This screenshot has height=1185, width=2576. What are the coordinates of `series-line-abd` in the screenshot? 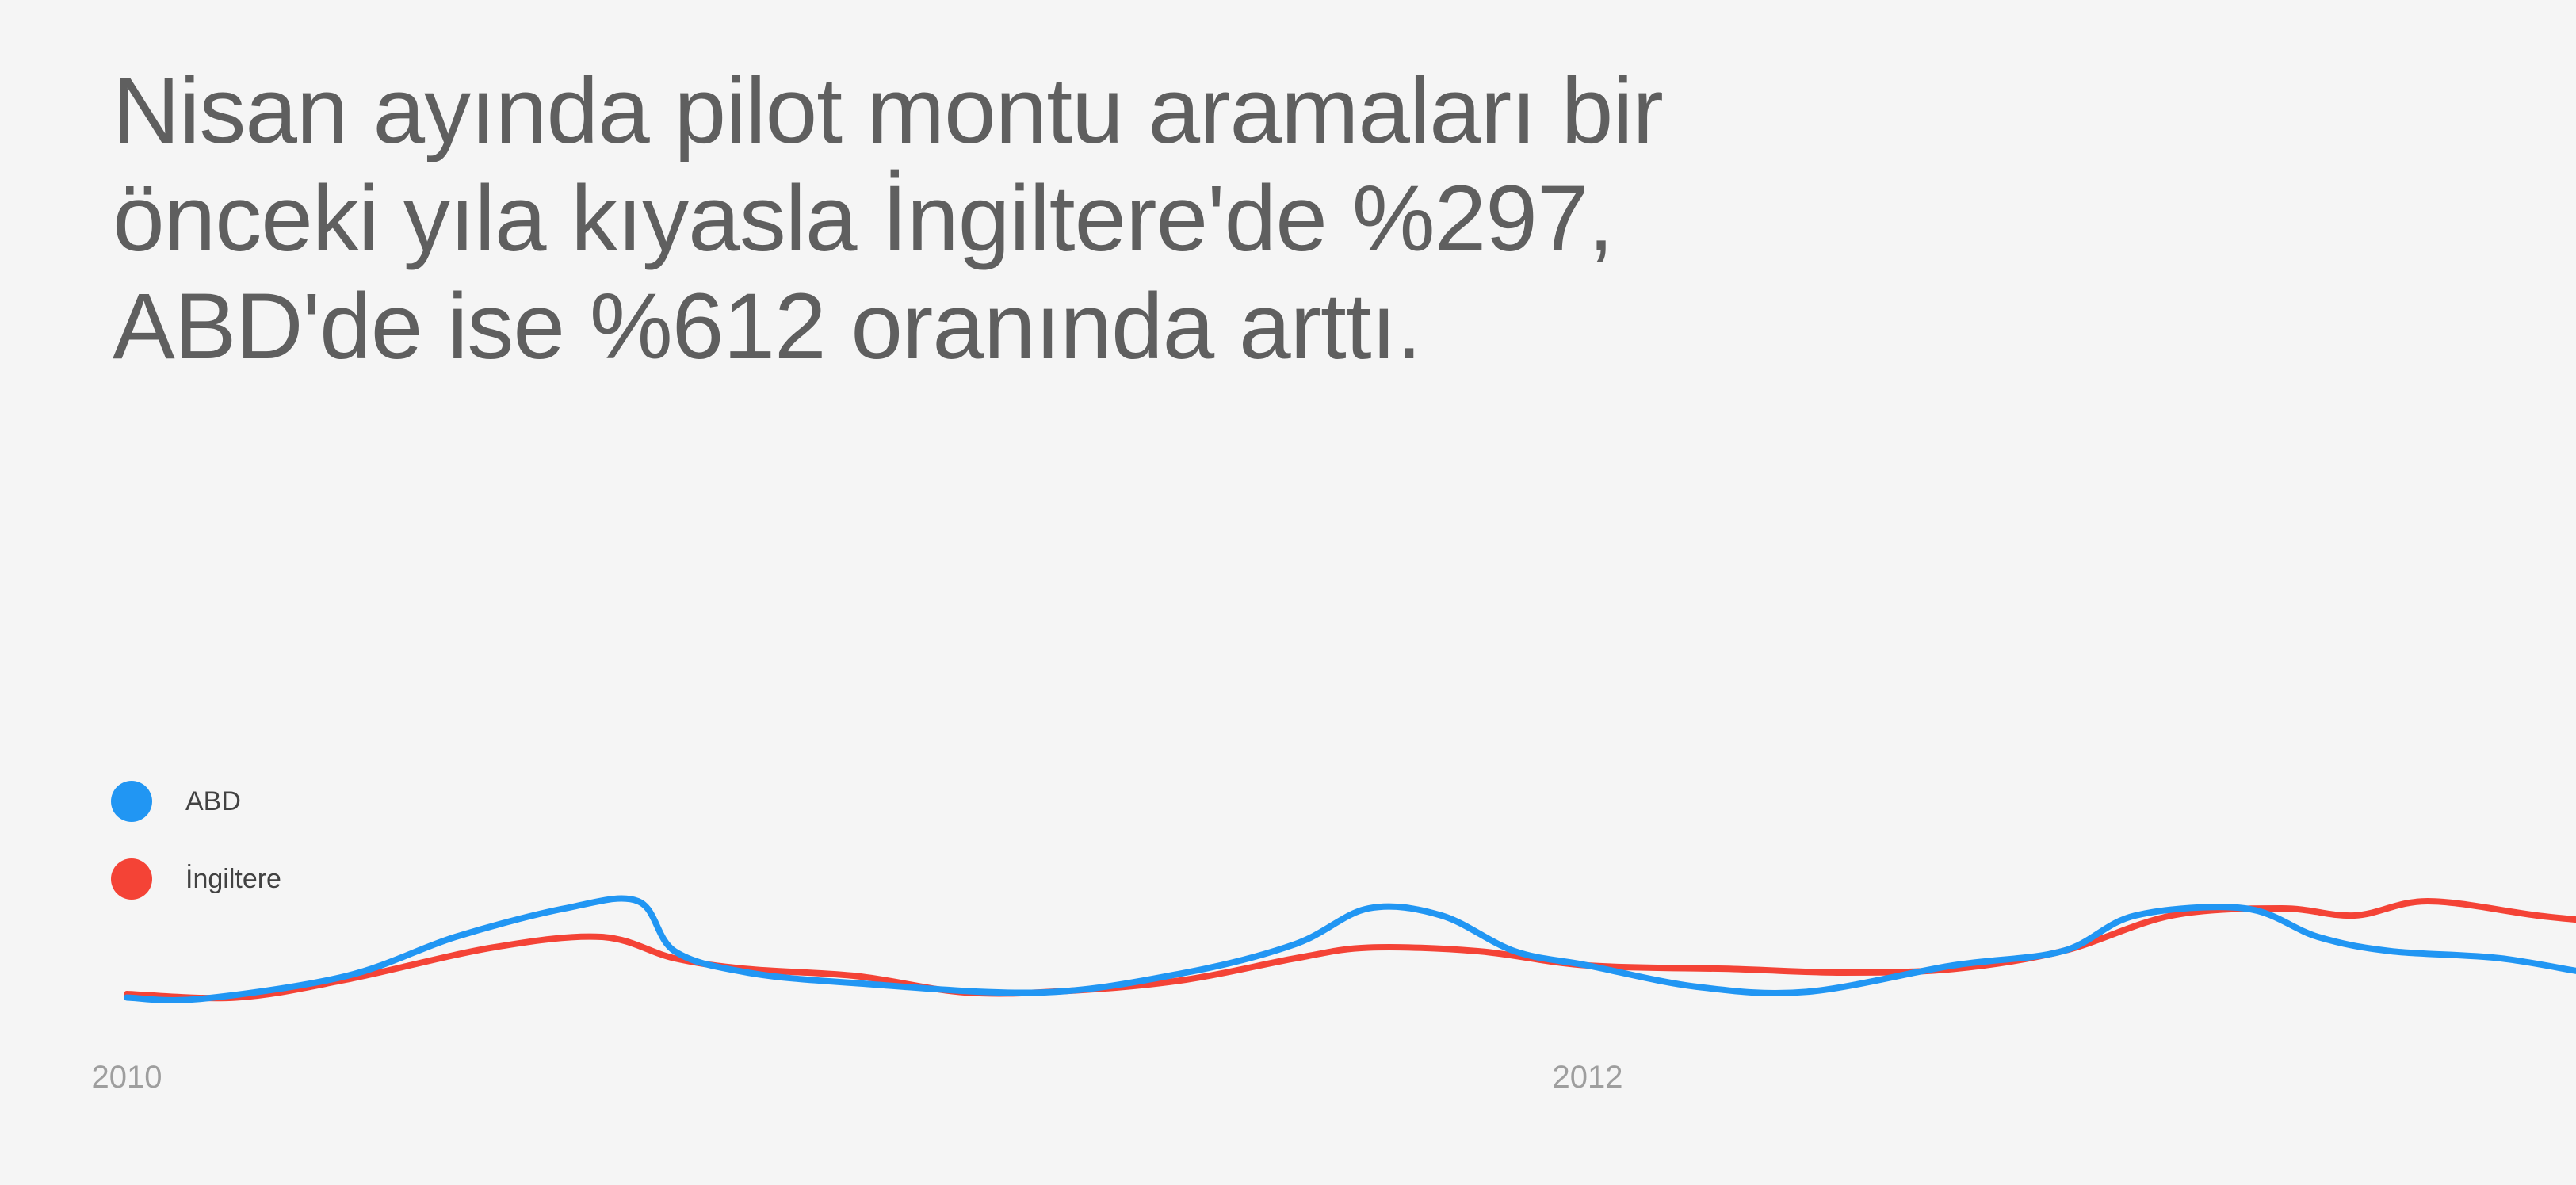 It's located at (1350, 949).